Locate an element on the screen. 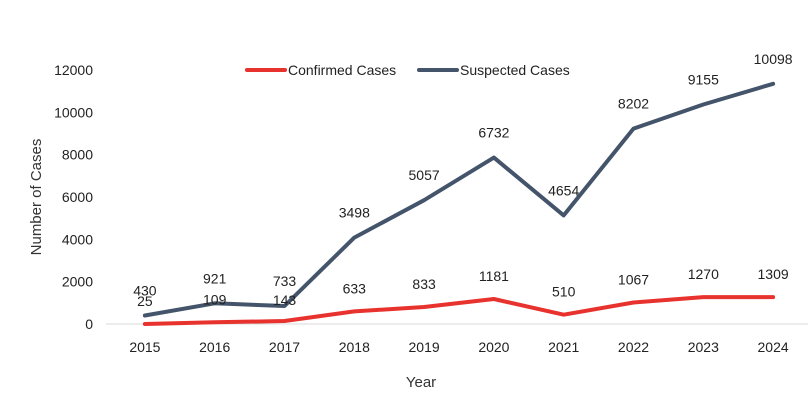 The height and width of the screenshot is (405, 809). y-tick-label: 6000 is located at coordinates (77, 197).